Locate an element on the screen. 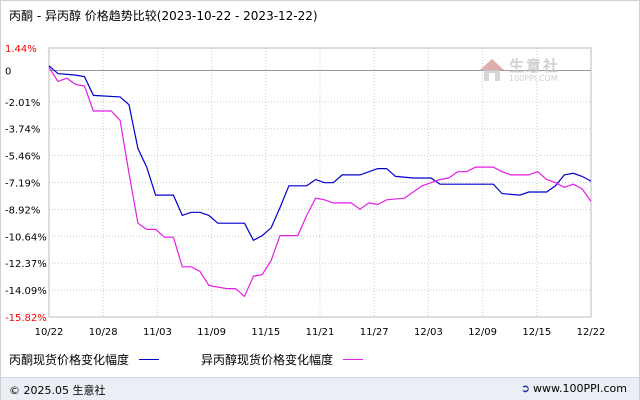  date-range: (2023-10-22 - 2023-12-22) is located at coordinates (237, 16).